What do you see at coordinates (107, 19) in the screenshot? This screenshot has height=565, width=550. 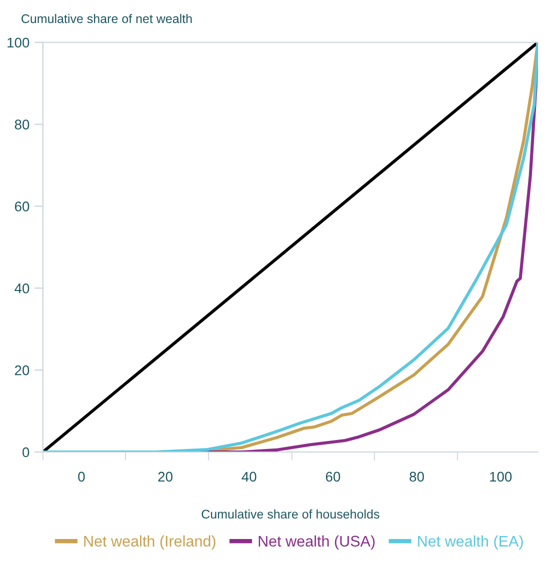 I see `y-axis-title: Cumulative share of net wealth` at bounding box center [107, 19].